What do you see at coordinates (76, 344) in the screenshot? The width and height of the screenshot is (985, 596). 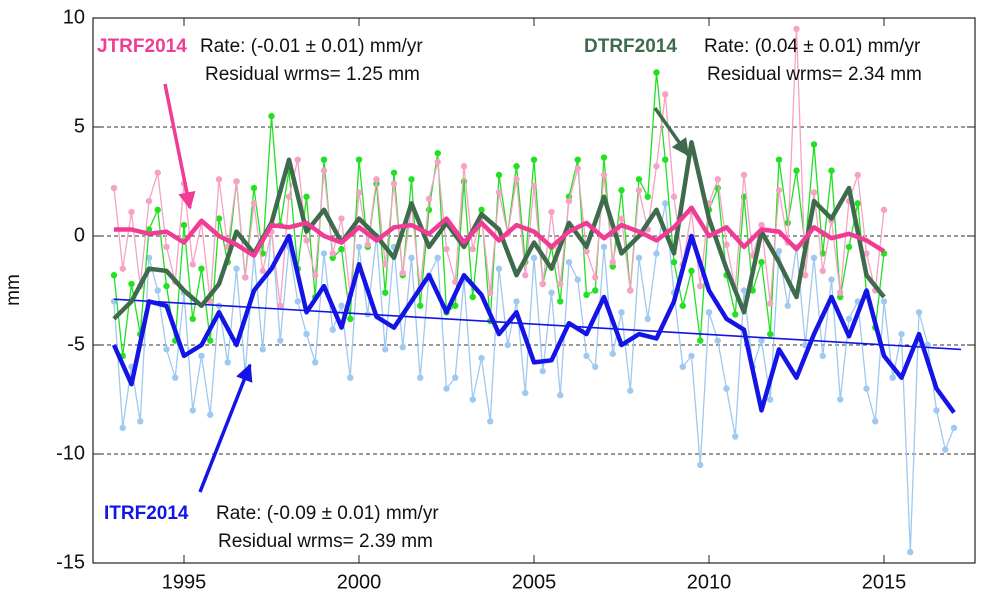 I see `y-tick-label: -5` at bounding box center [76, 344].